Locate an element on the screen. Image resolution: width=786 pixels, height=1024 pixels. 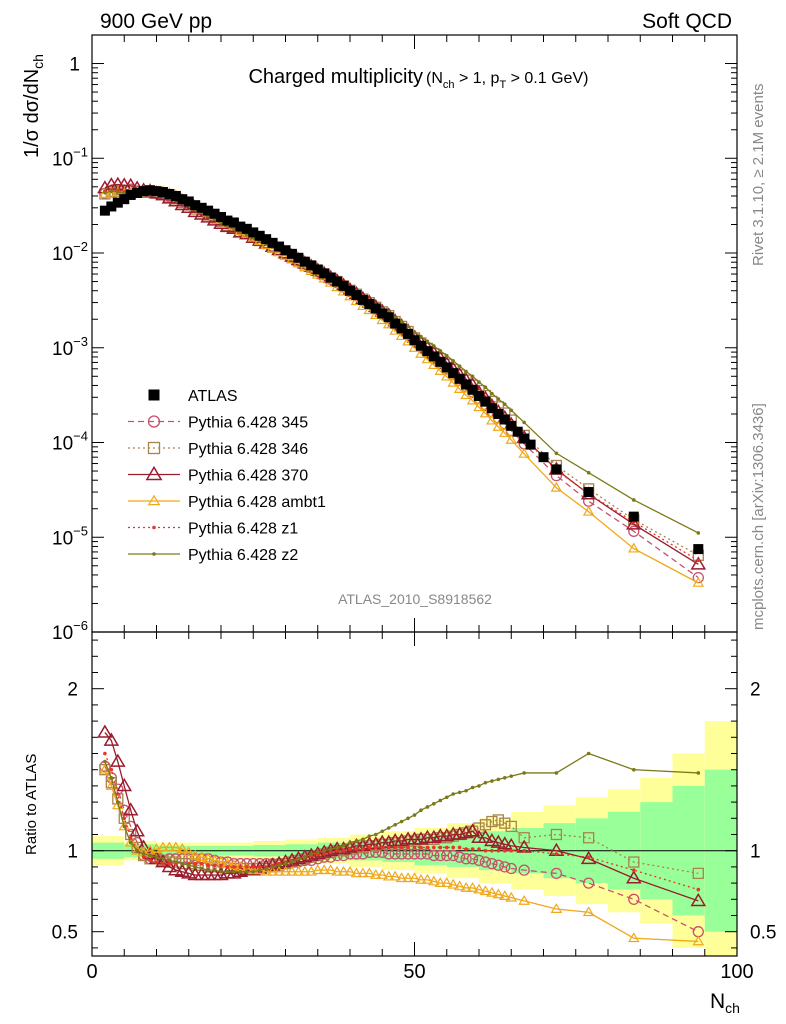
cond-close: > 0.1 GeV) is located at coordinates (547, 78).